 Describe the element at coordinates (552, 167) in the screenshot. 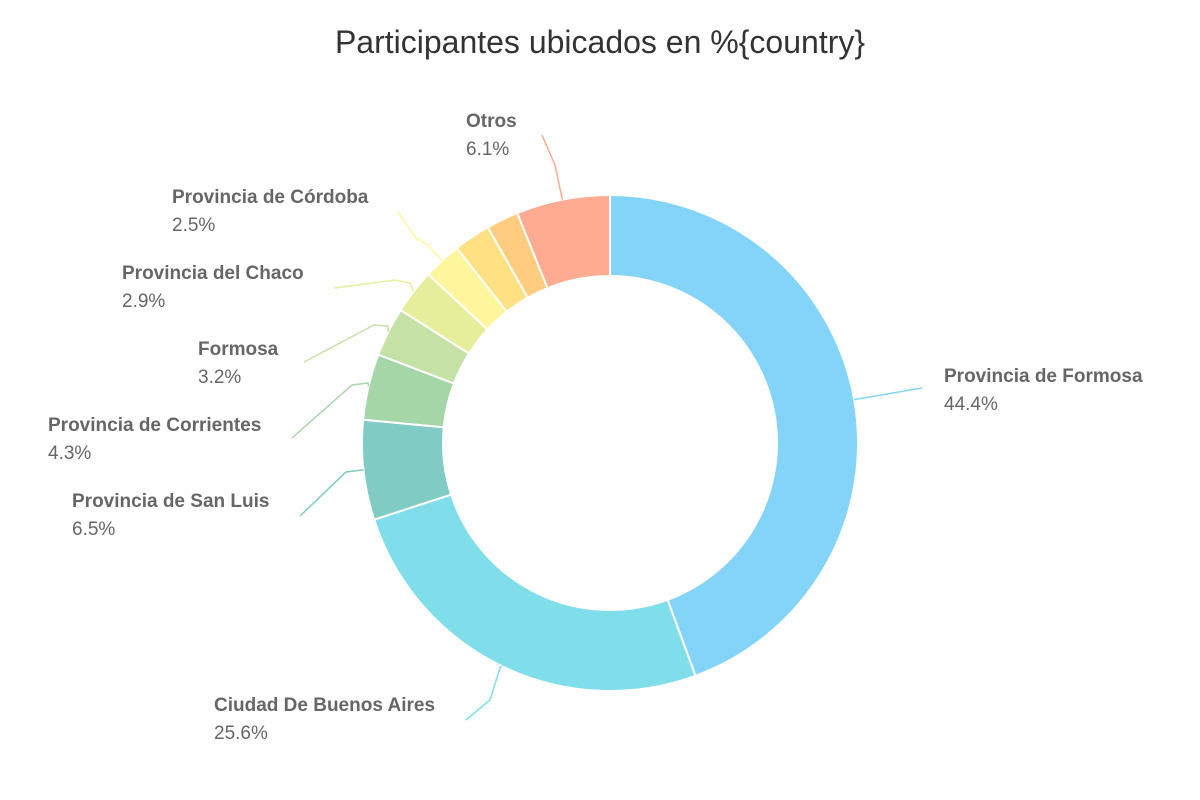

I see `leader-line-otros` at that location.